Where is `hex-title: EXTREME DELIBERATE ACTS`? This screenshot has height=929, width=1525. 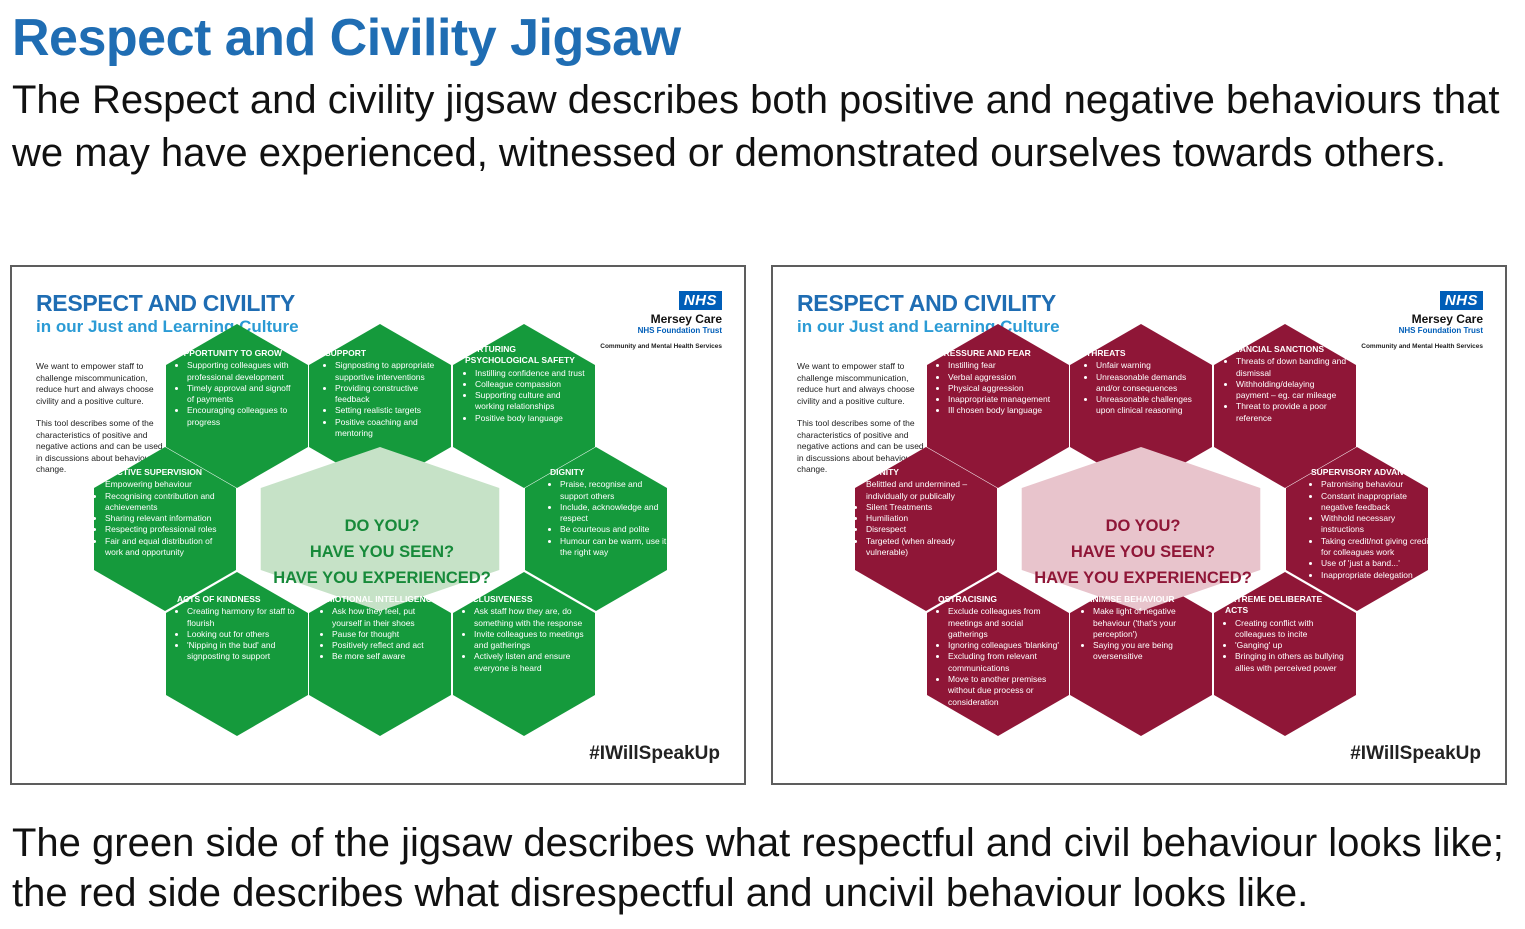 hex-title: EXTREME DELIBERATE ACTS is located at coordinates (1274, 605).